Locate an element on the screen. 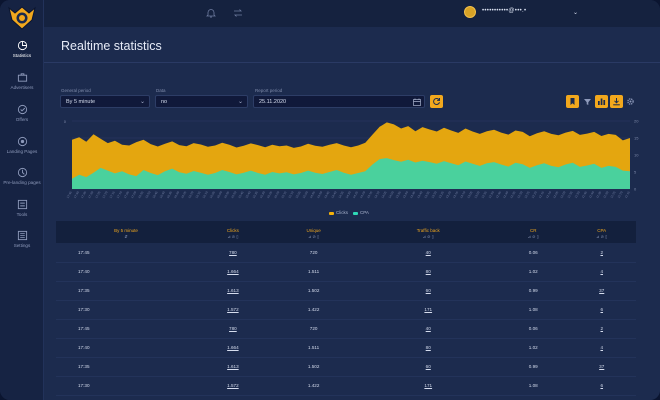 The height and width of the screenshot is (400, 660). column-header: By 5 minute ⇵ is located at coordinates (126, 232).